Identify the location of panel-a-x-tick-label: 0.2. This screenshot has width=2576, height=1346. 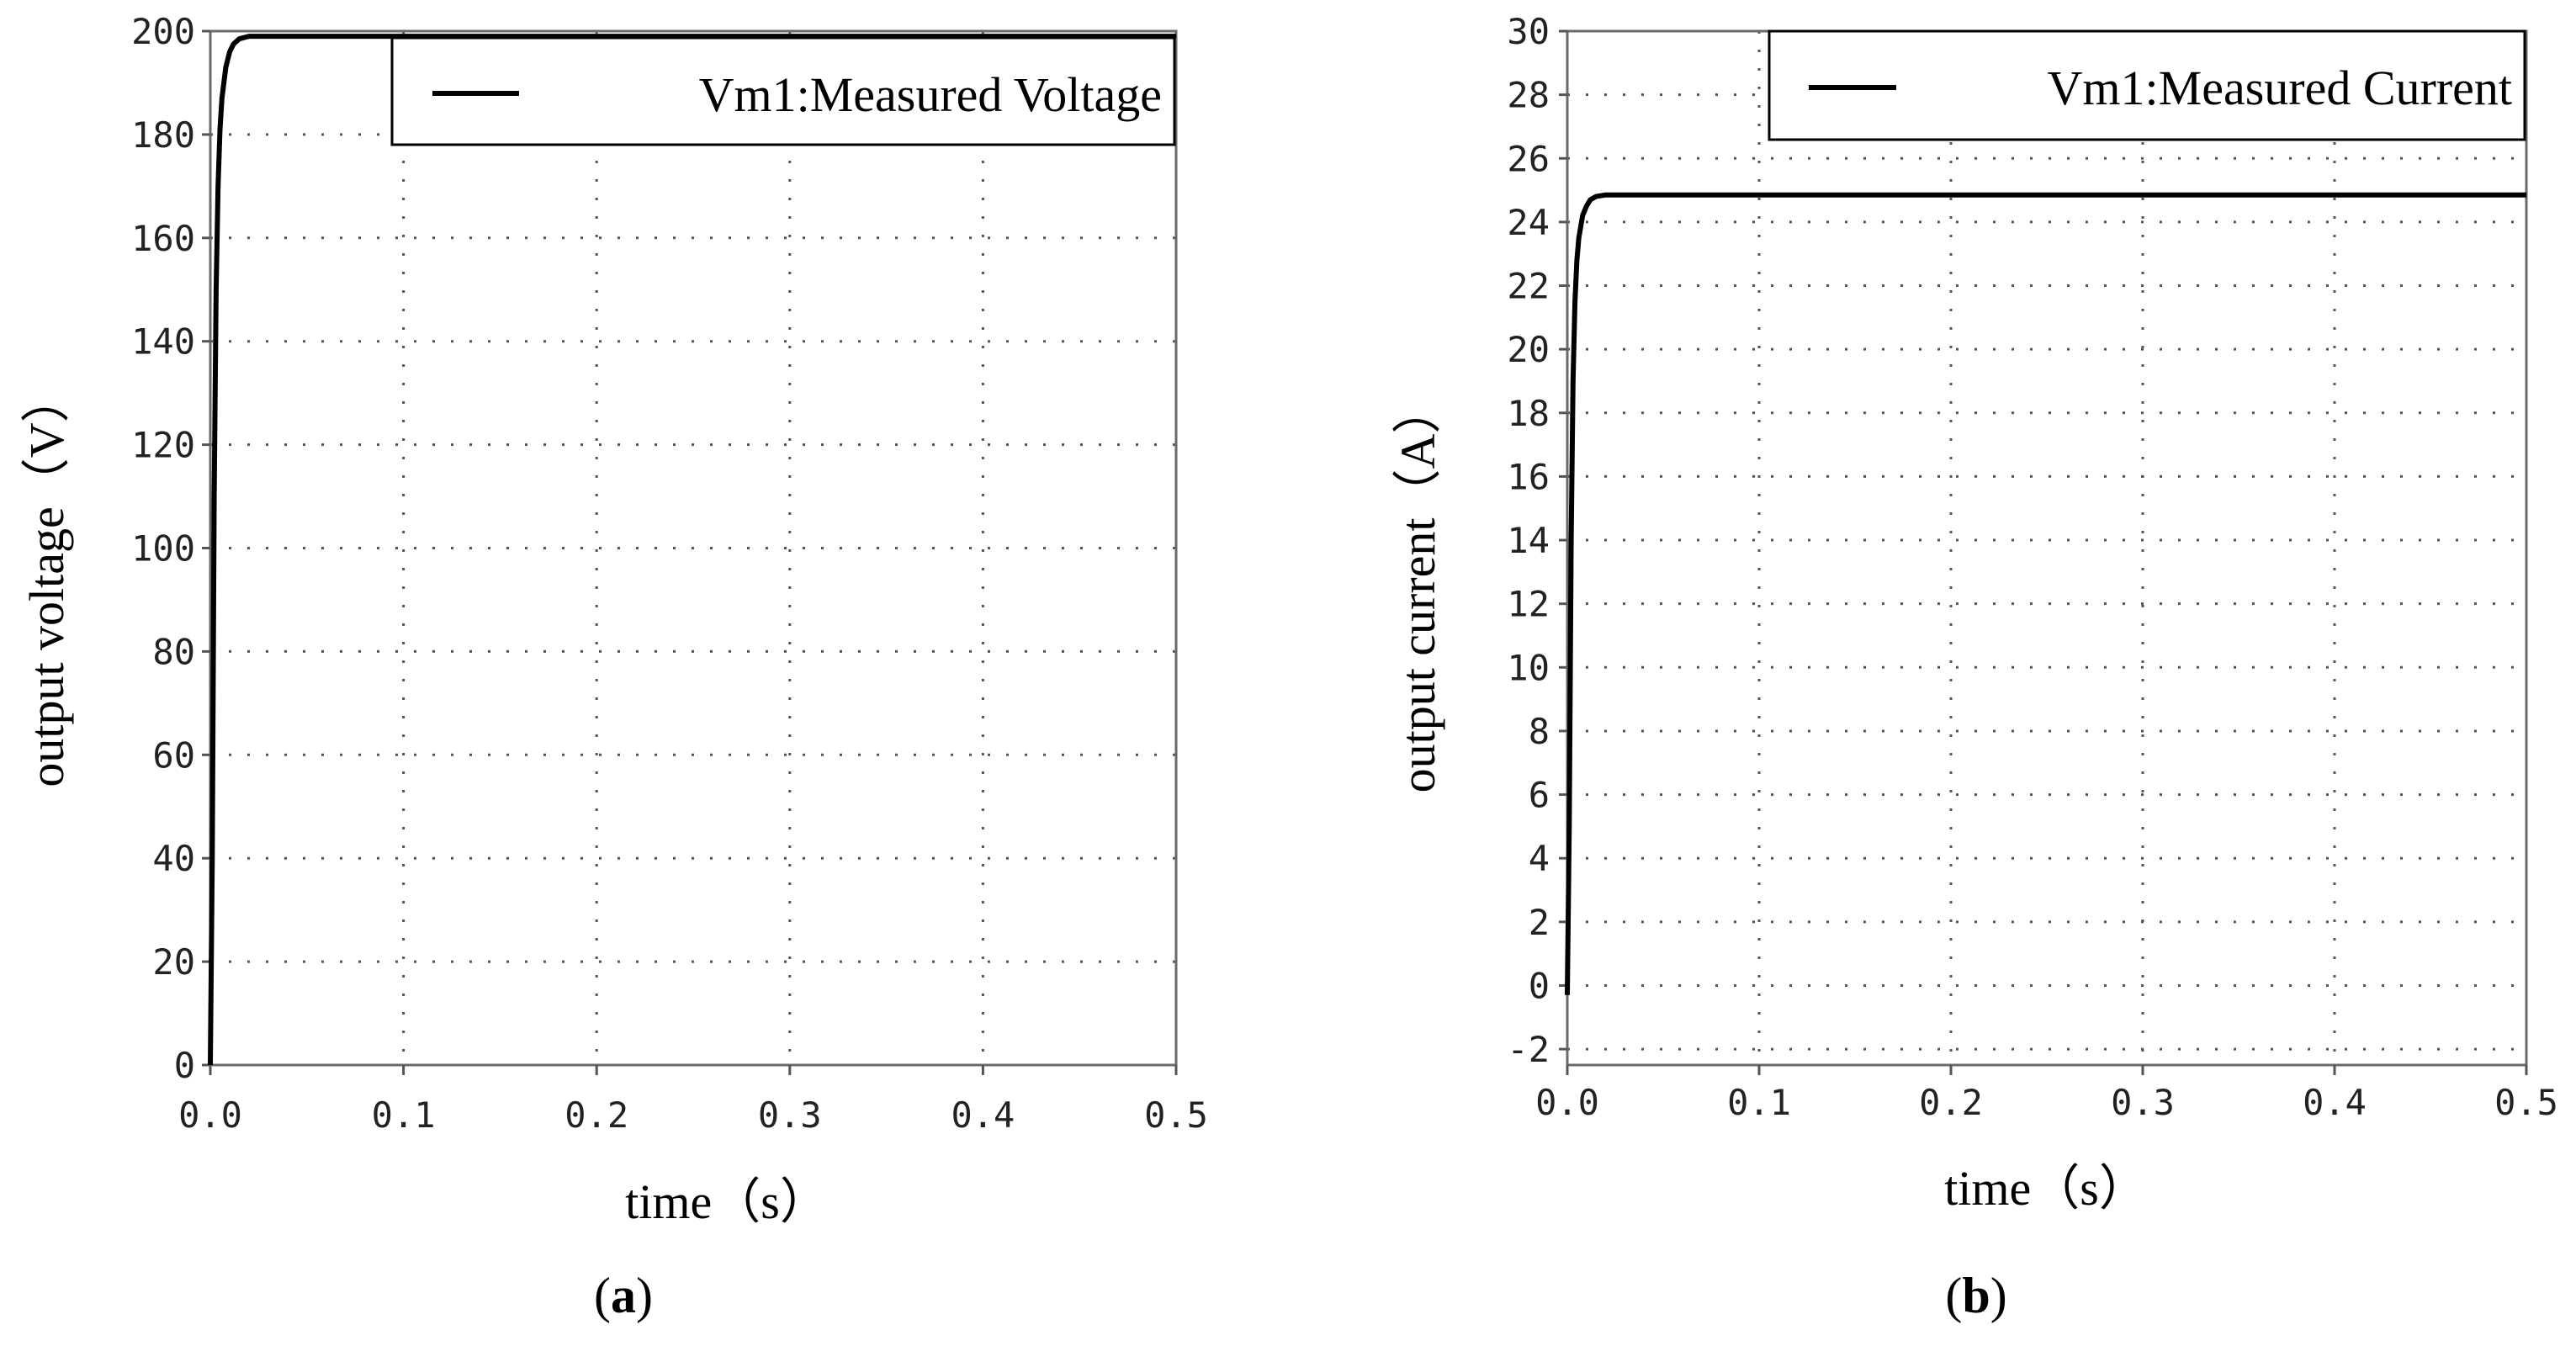
(596, 1115).